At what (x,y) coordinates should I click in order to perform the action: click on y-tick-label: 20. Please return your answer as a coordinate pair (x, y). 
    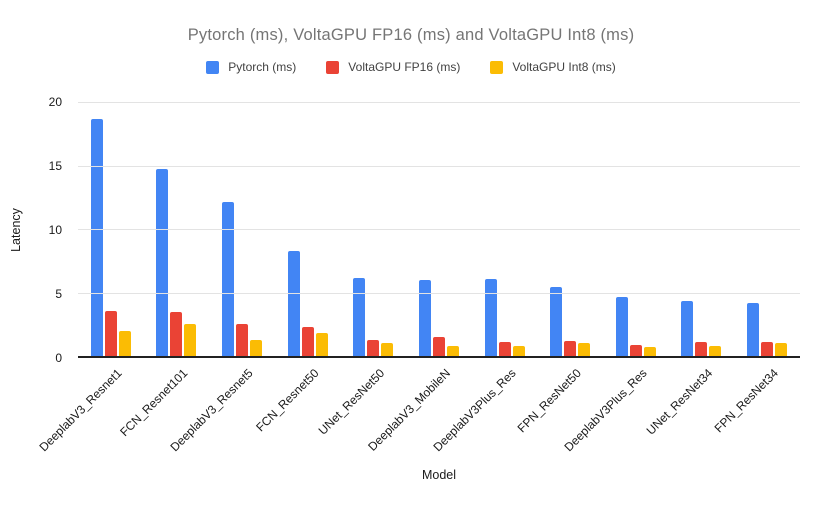
    Looking at the image, I should click on (55, 102).